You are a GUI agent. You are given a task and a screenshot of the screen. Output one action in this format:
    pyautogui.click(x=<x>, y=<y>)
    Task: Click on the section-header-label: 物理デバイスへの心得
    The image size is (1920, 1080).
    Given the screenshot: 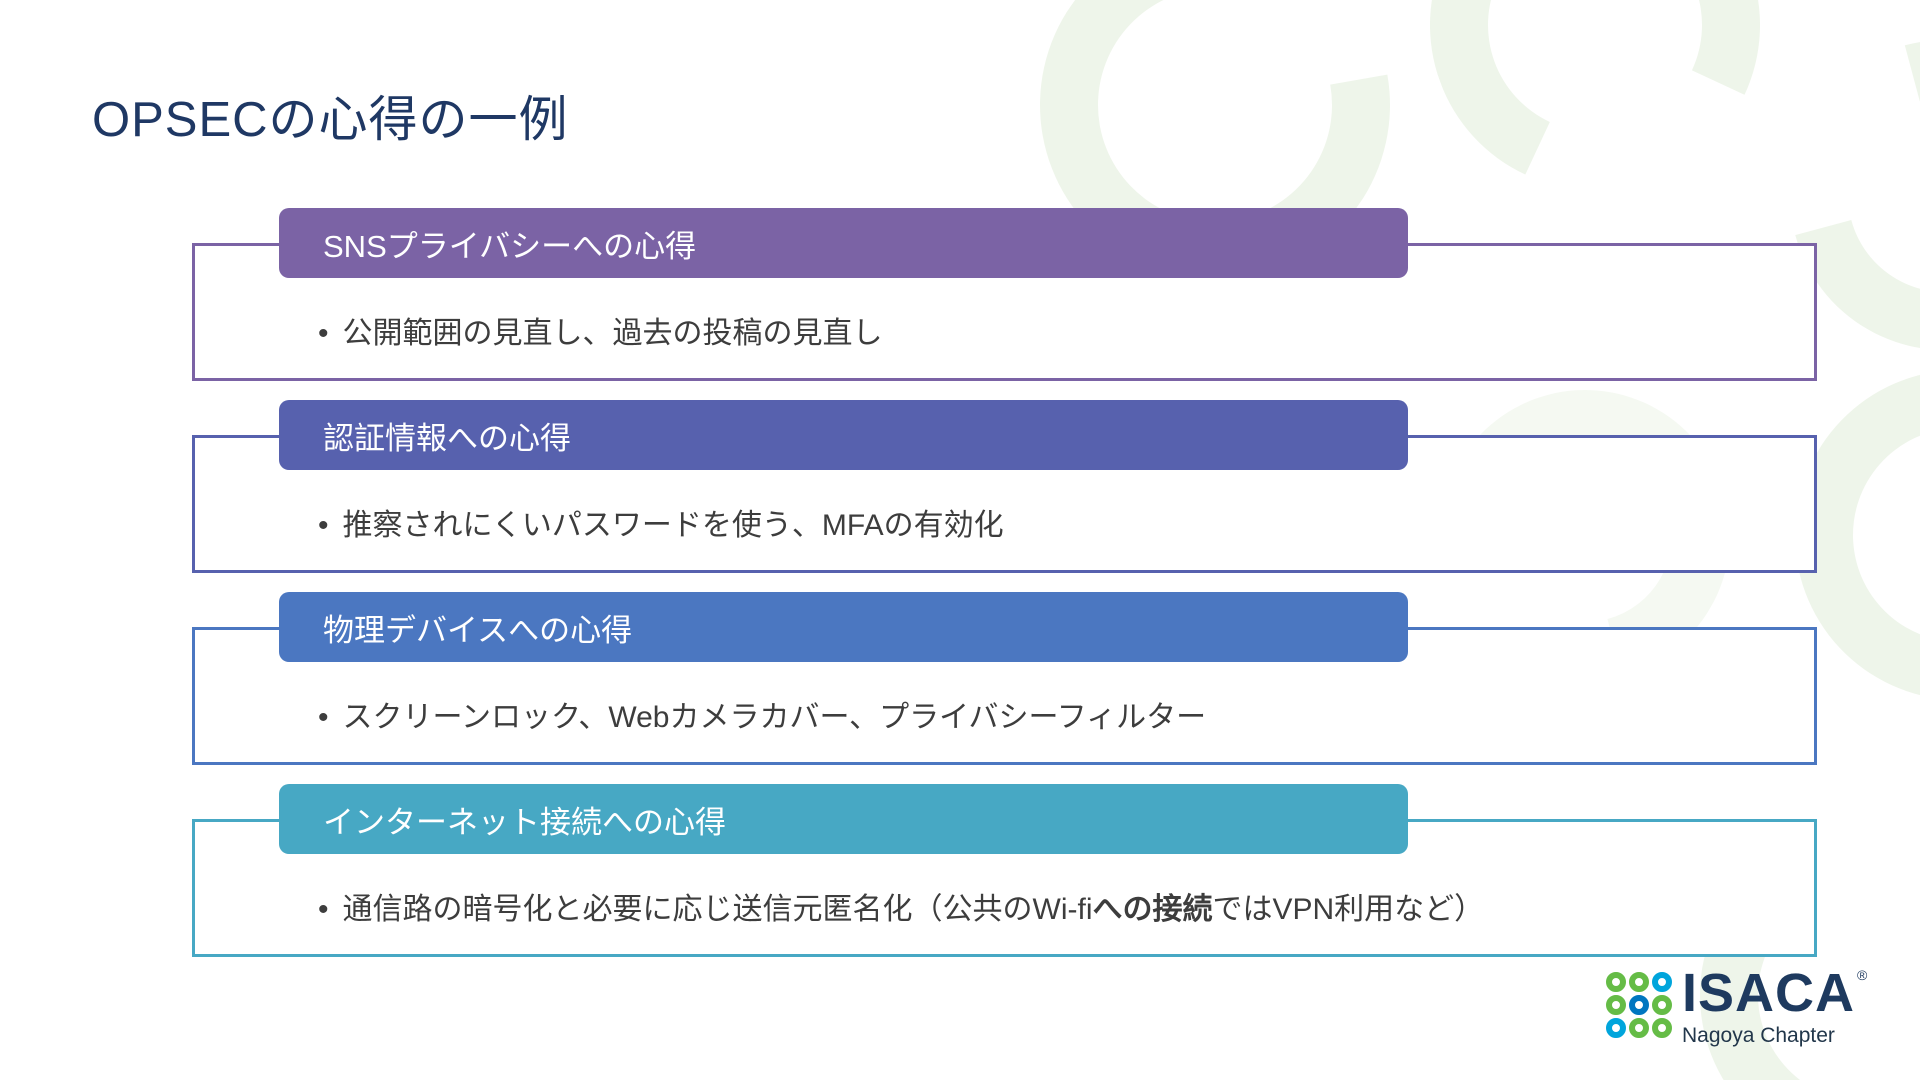 What is the action you would take?
    pyautogui.click(x=478, y=630)
    